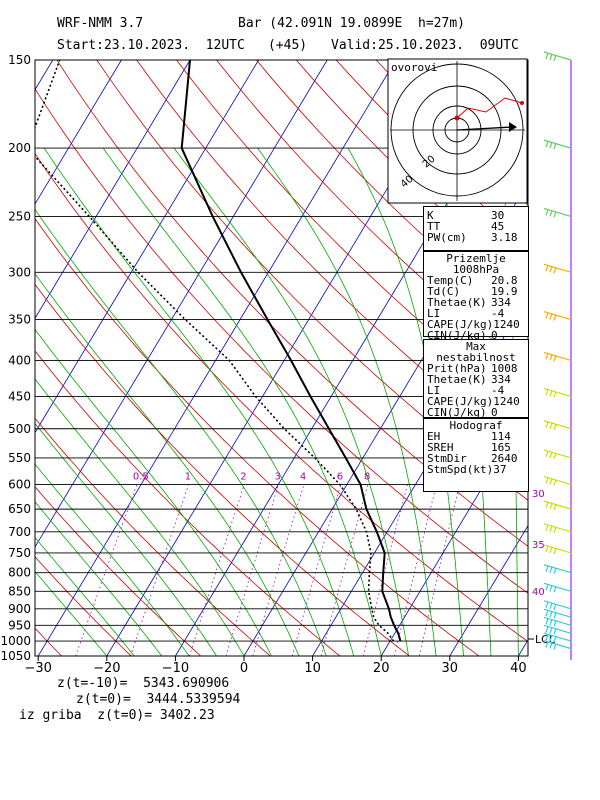  Describe the element at coordinates (288, 45) in the screenshot. I see `forecast-lead: (+45)` at that location.